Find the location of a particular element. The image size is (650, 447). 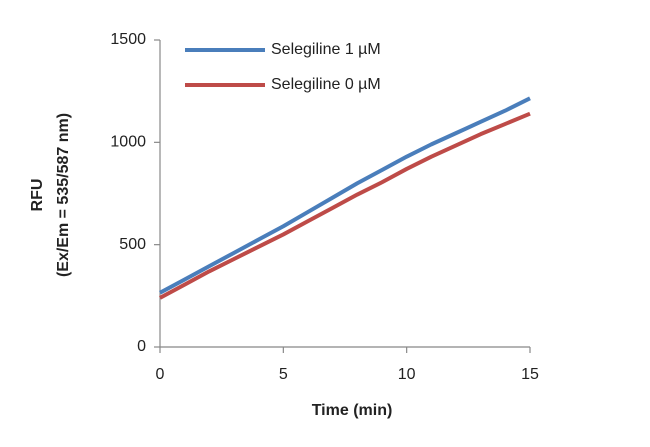

x-axis-label: Time (min) is located at coordinates (352, 410).